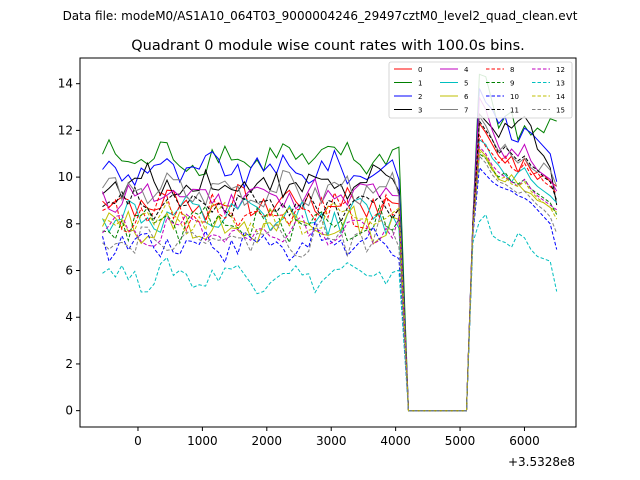 The width and height of the screenshot is (640, 480). What do you see at coordinates (466, 84) in the screenshot?
I see `legend-label-5: 5` at bounding box center [466, 84].